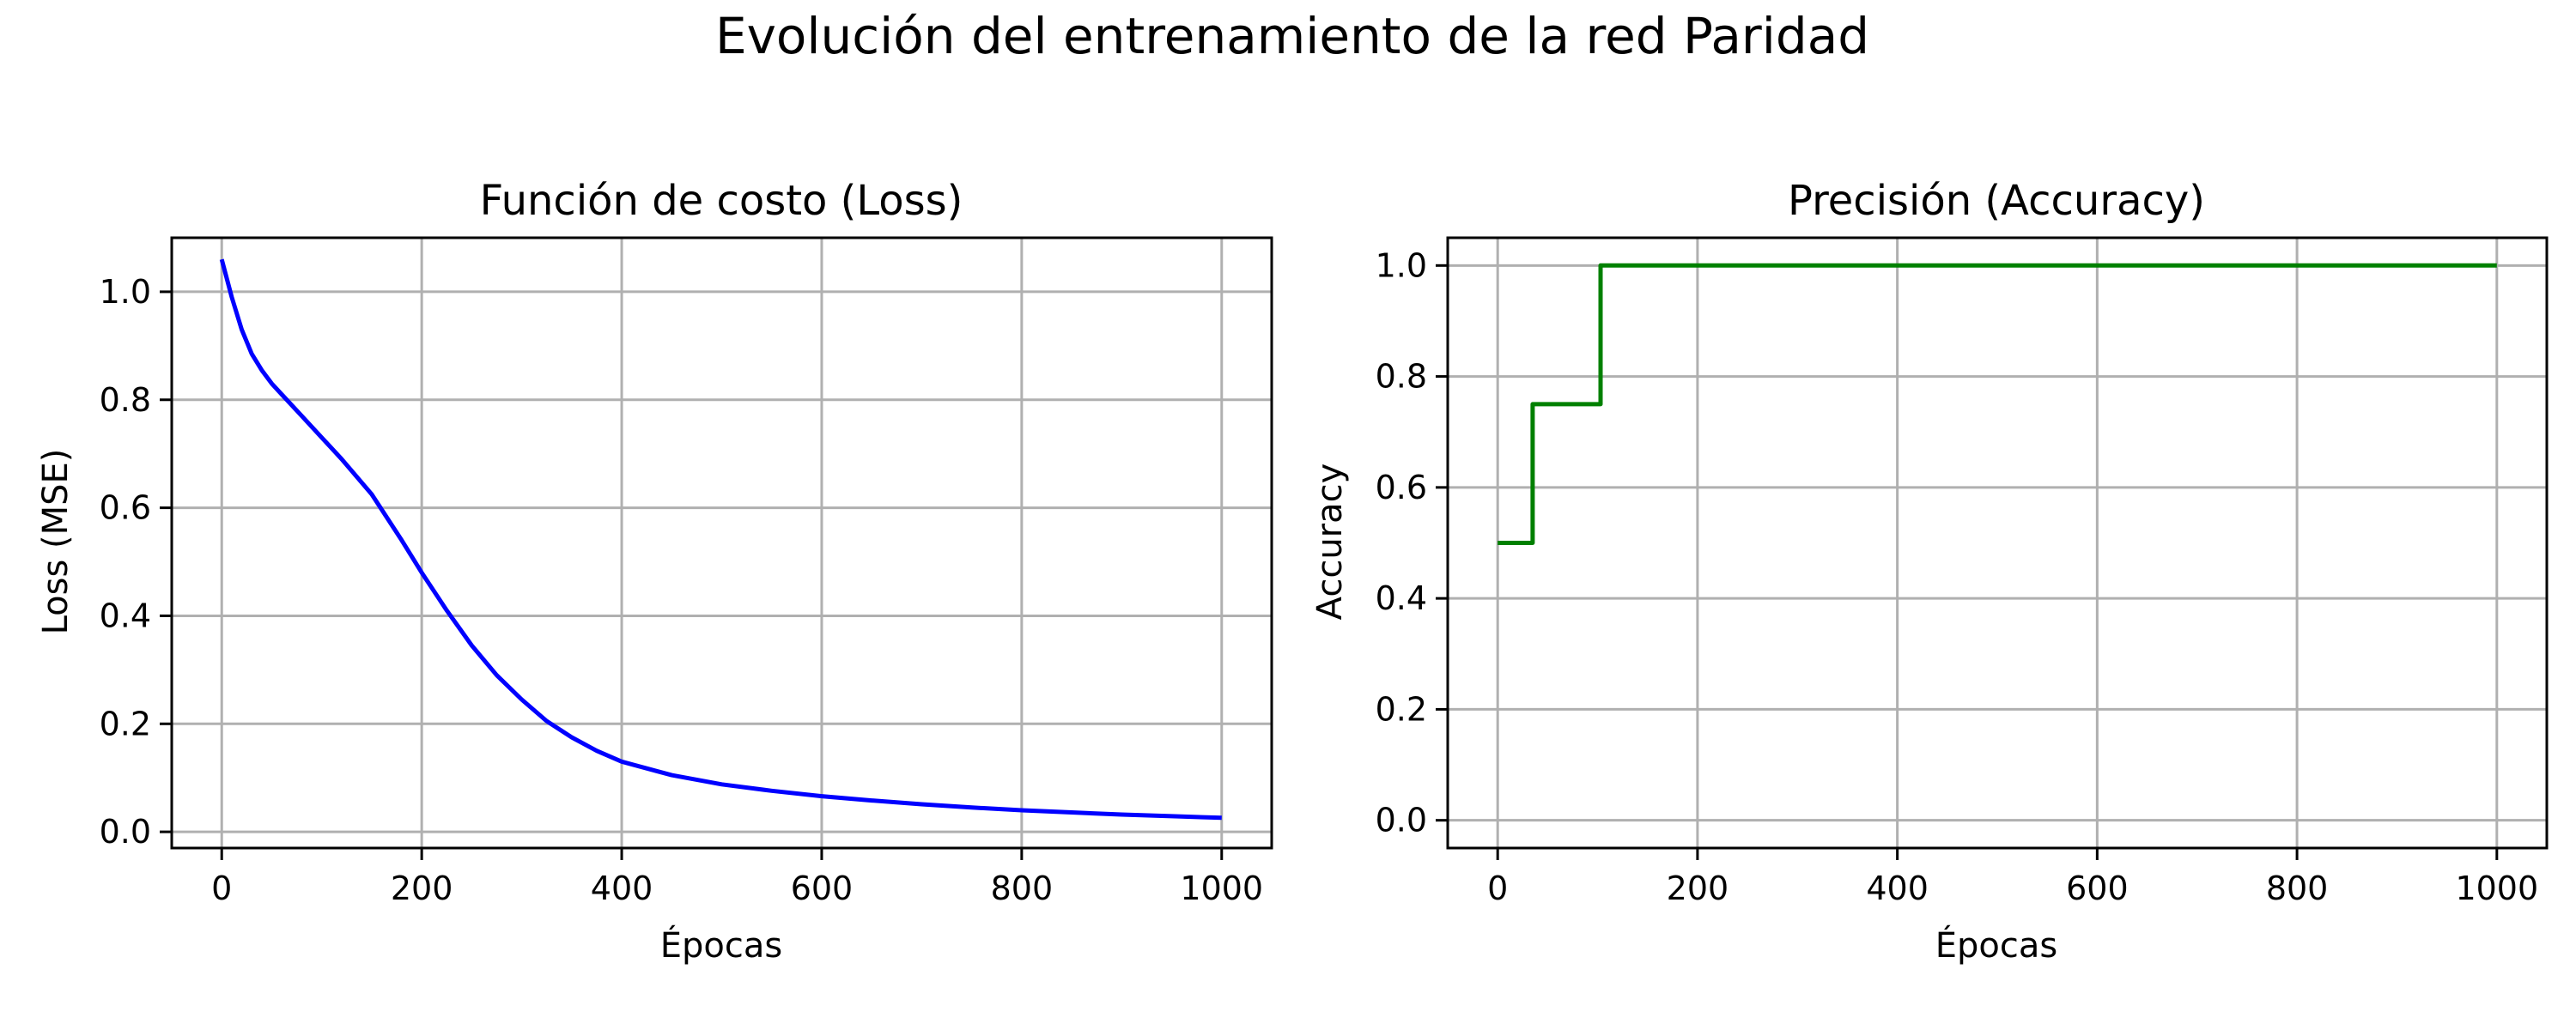 The width and height of the screenshot is (2576, 1030). I want to click on loss-xtick-label: 400, so click(622, 888).